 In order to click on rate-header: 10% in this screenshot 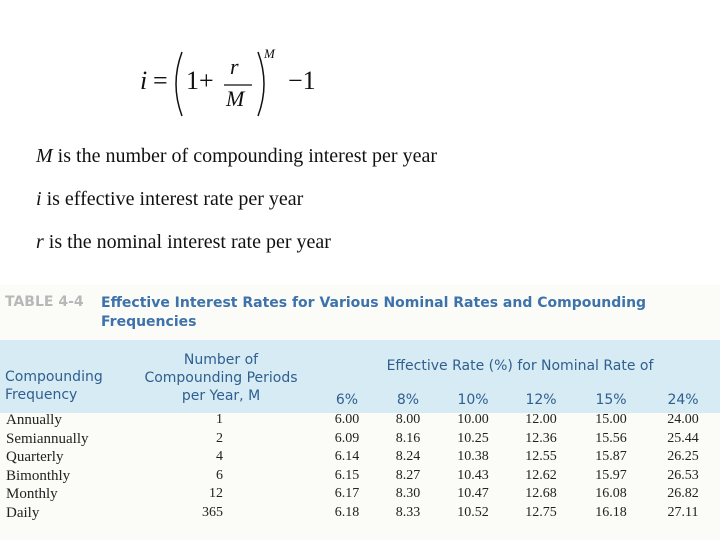, I will do `click(473, 400)`.